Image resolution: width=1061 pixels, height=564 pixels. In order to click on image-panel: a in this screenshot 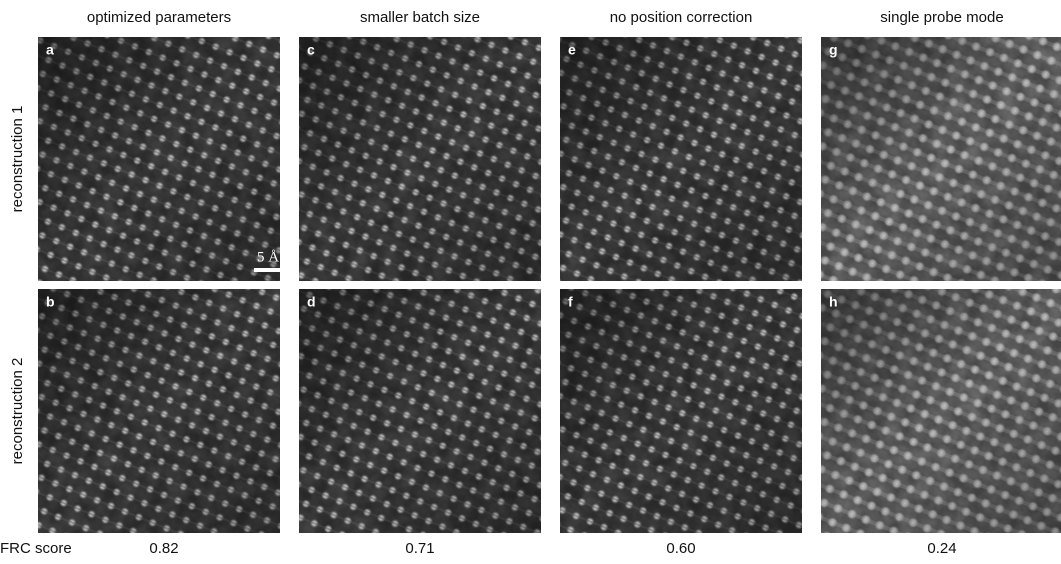, I will do `click(159, 159)`.